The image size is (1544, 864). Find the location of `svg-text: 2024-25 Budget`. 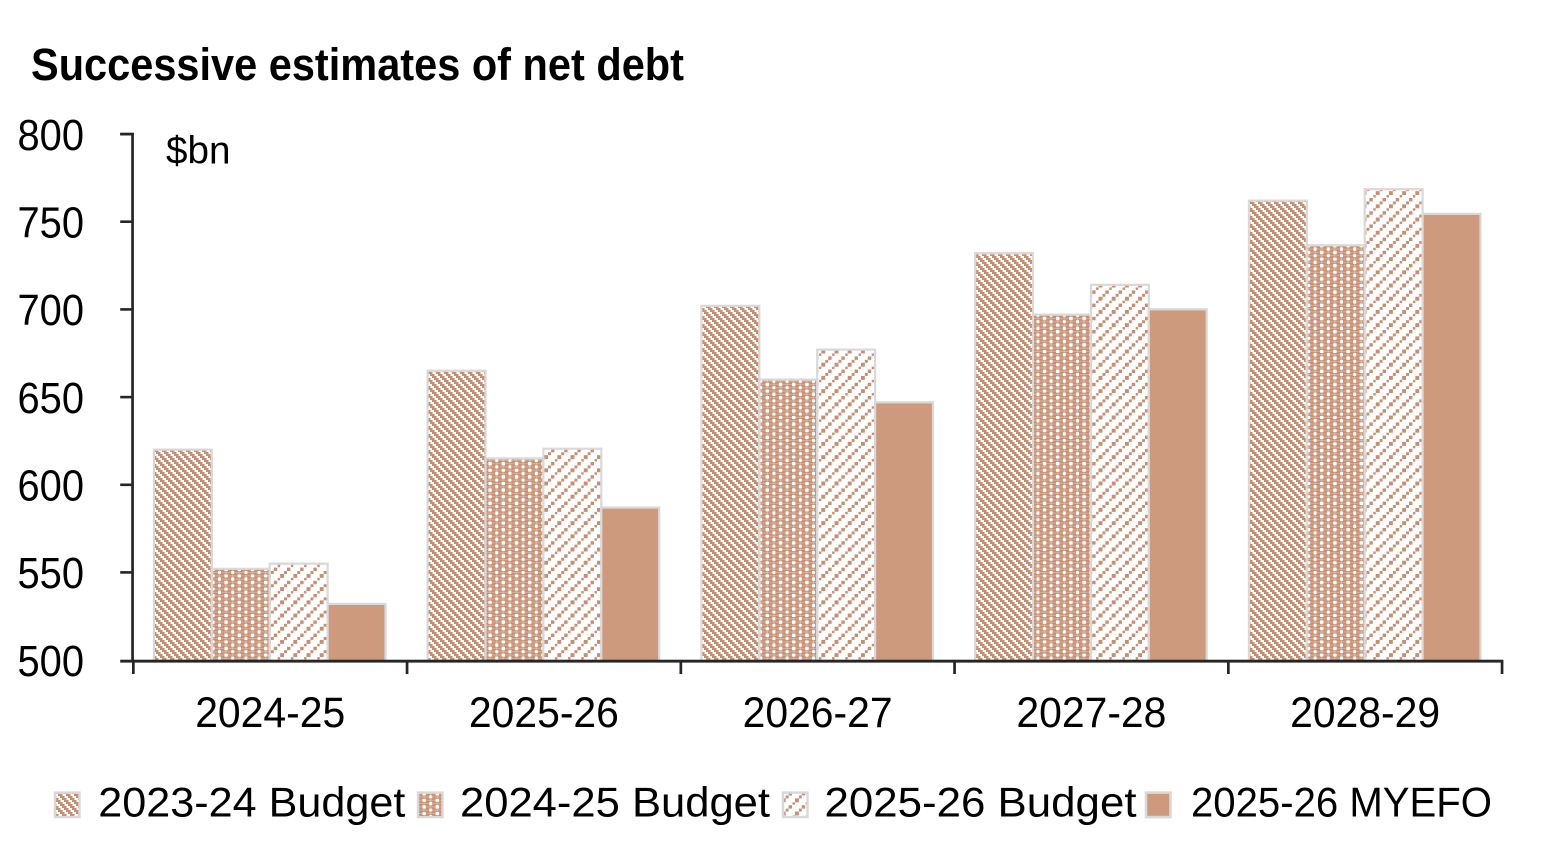

svg-text: 2024-25 Budget is located at coordinates (615, 802).